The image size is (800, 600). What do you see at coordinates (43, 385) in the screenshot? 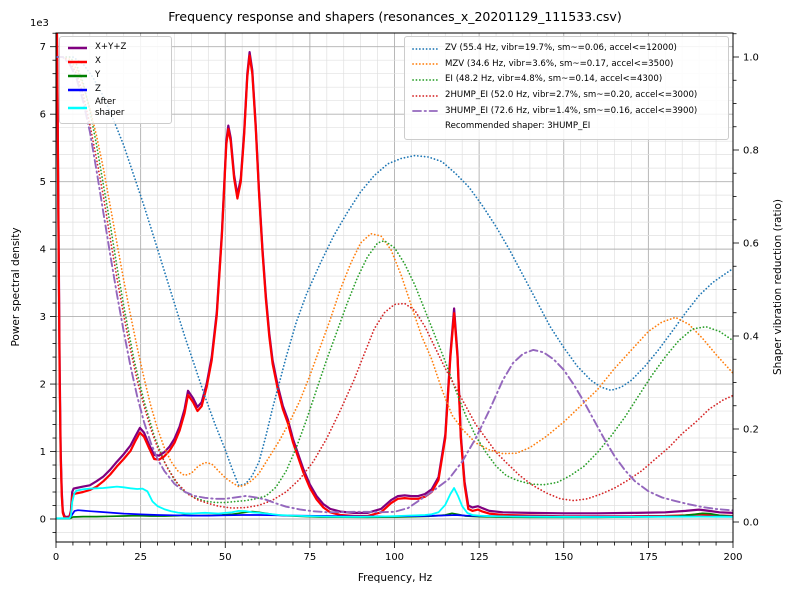
I see `y-left-tick-label: 2` at bounding box center [43, 385].